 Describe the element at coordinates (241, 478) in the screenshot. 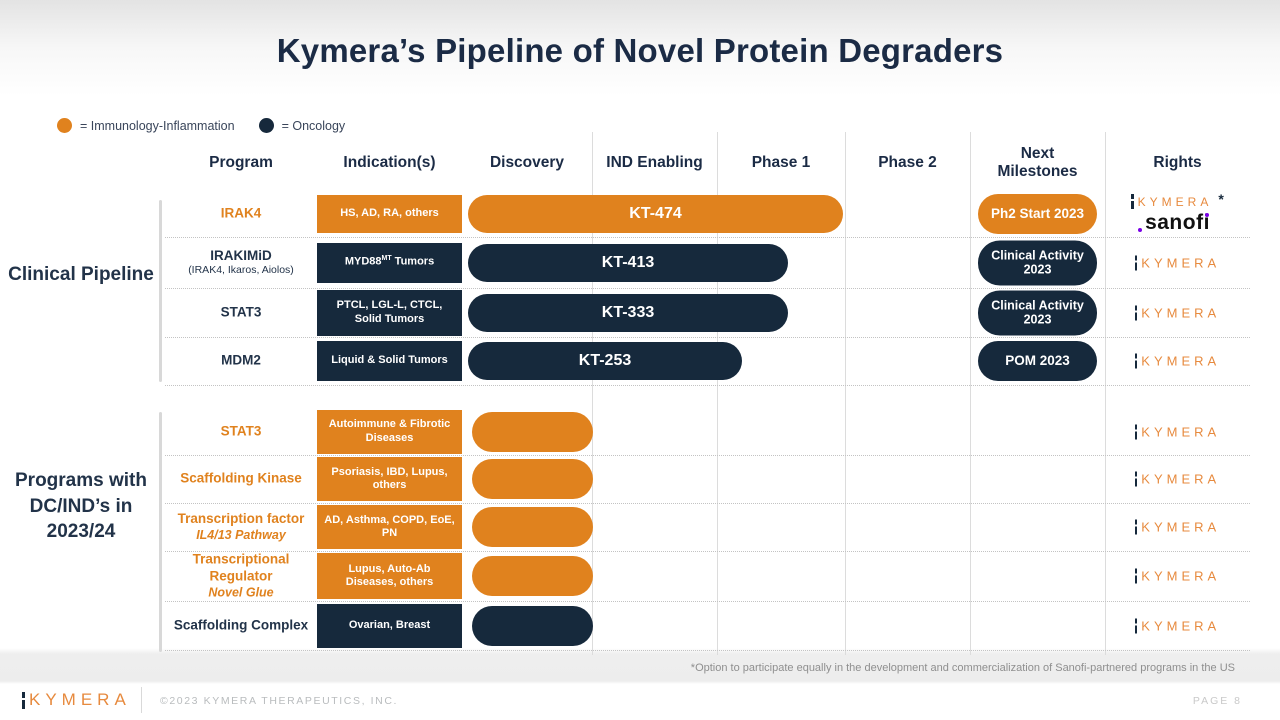

I see `program-label: Scaffolding Kinase` at that location.